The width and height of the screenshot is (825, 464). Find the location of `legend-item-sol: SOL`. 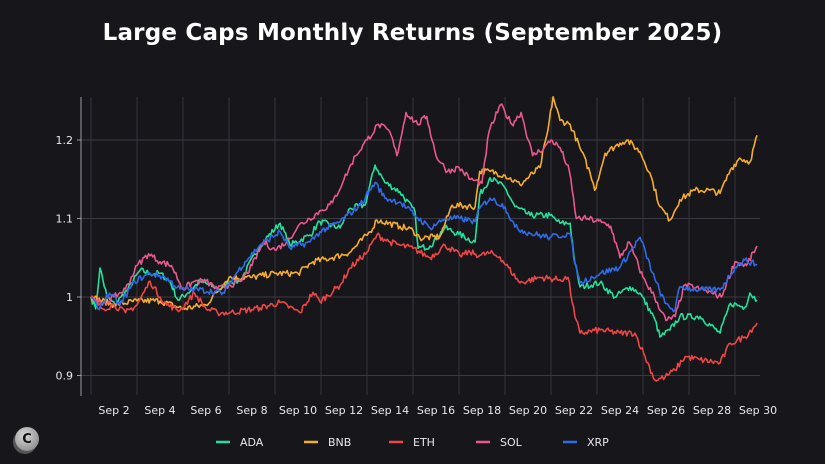

legend-item-sol: SOL is located at coordinates (499, 442).